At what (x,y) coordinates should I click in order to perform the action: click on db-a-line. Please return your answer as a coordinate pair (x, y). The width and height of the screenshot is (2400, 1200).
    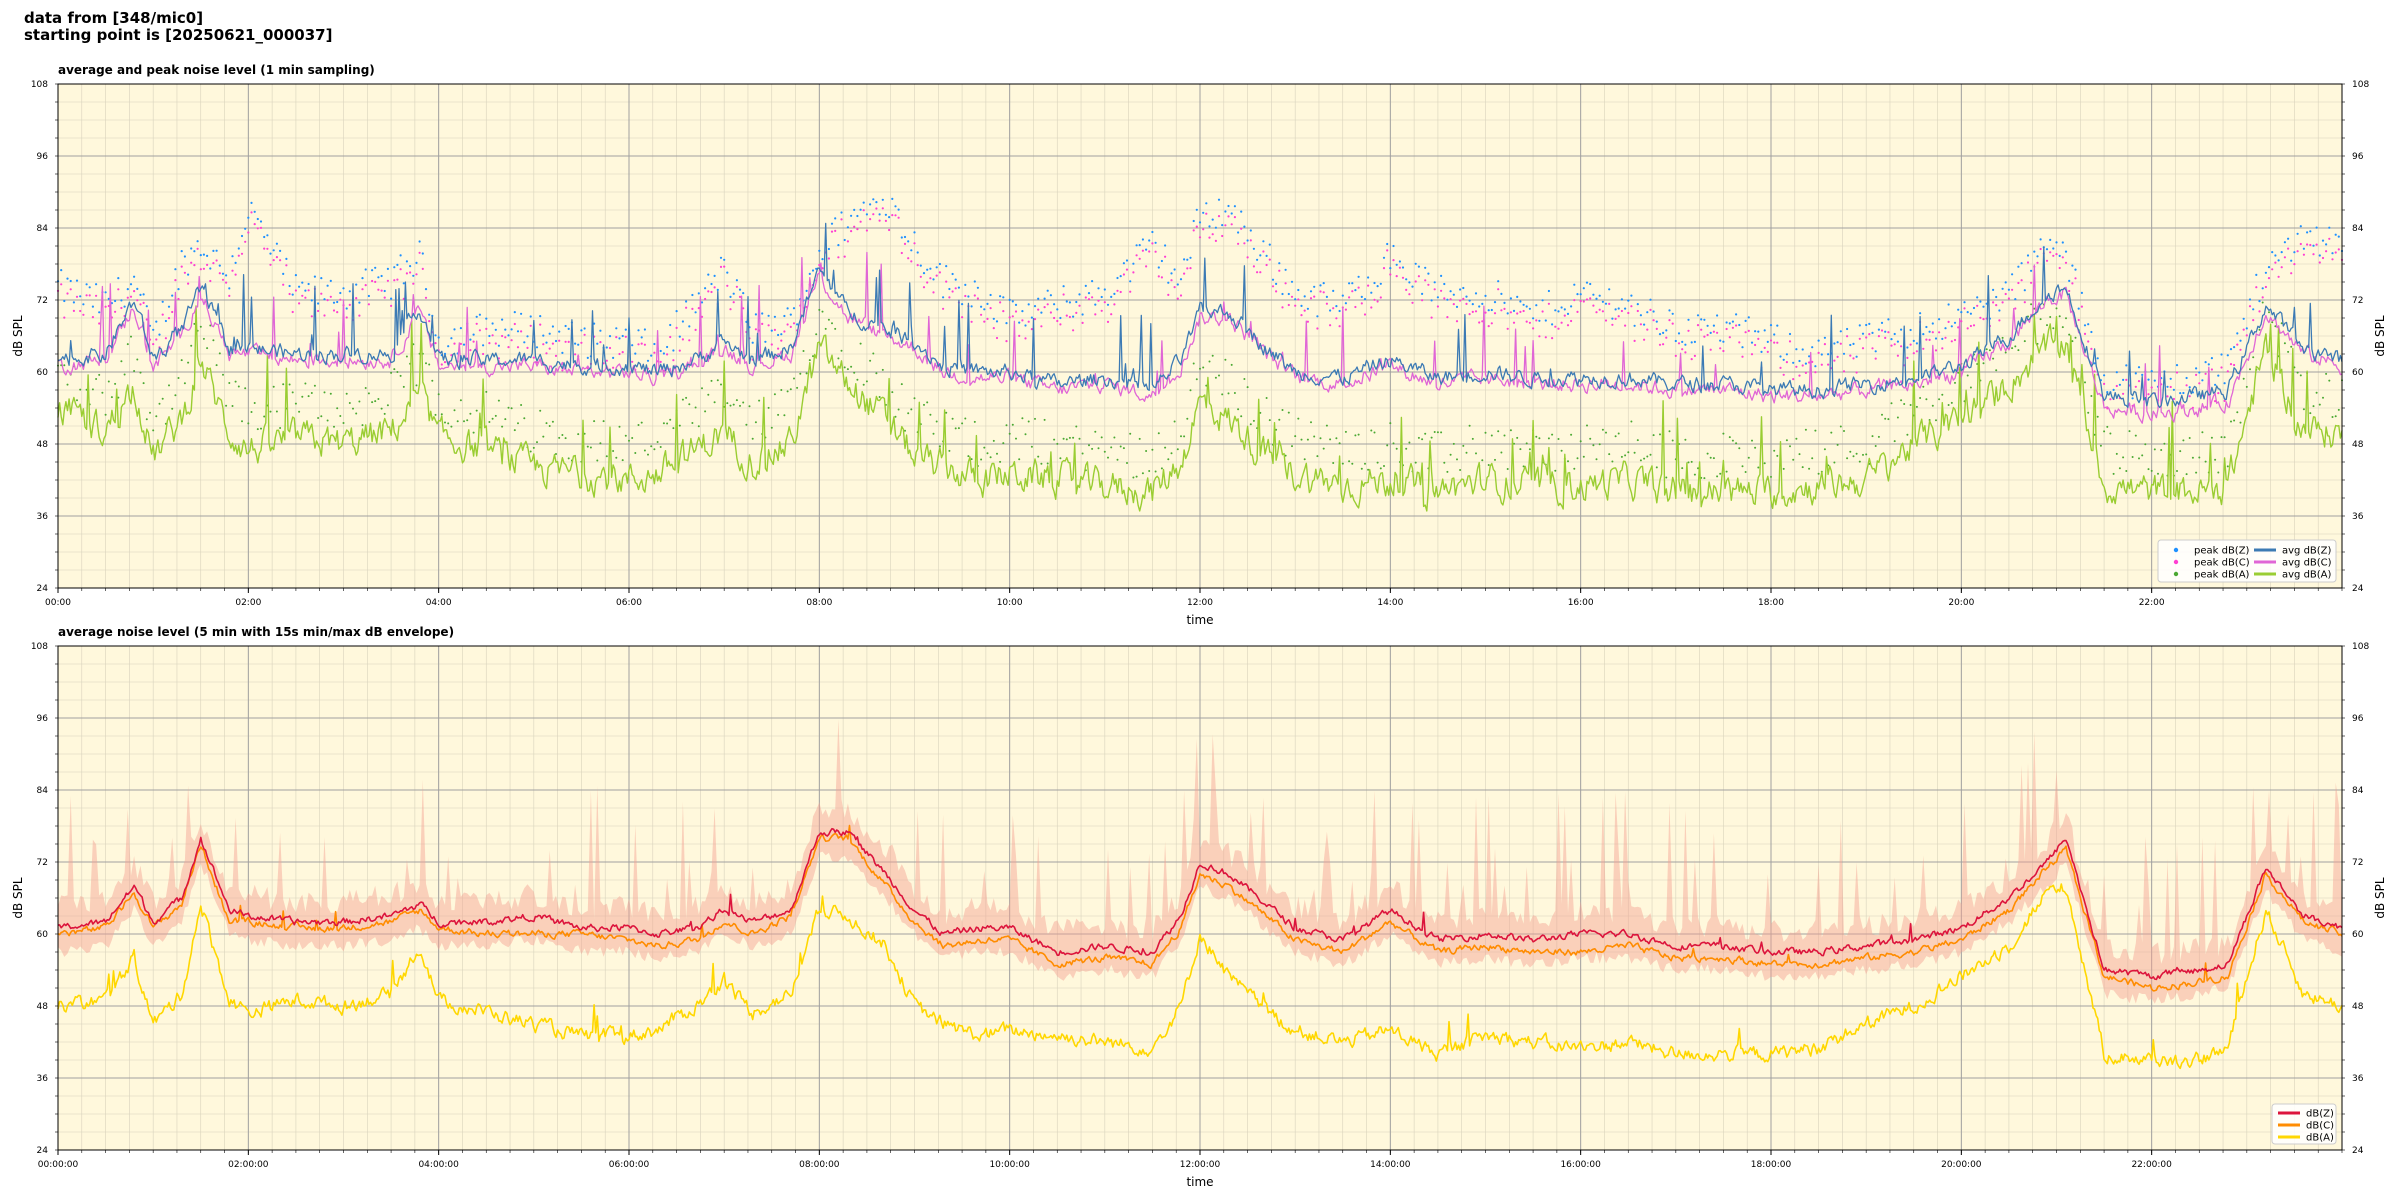
    Looking at the image, I should click on (1200, 976).